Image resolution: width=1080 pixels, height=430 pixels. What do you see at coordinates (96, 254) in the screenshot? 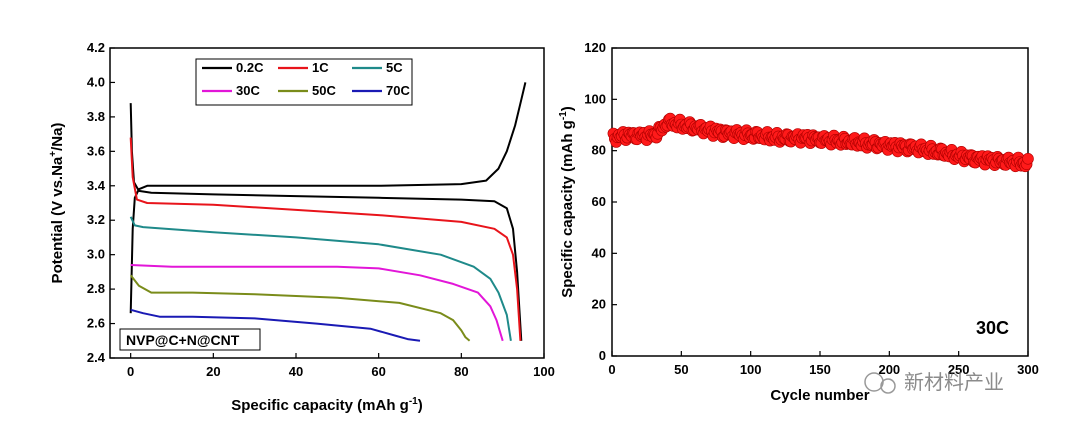
I see `left-y-tick-label: 3.0` at bounding box center [96, 254].